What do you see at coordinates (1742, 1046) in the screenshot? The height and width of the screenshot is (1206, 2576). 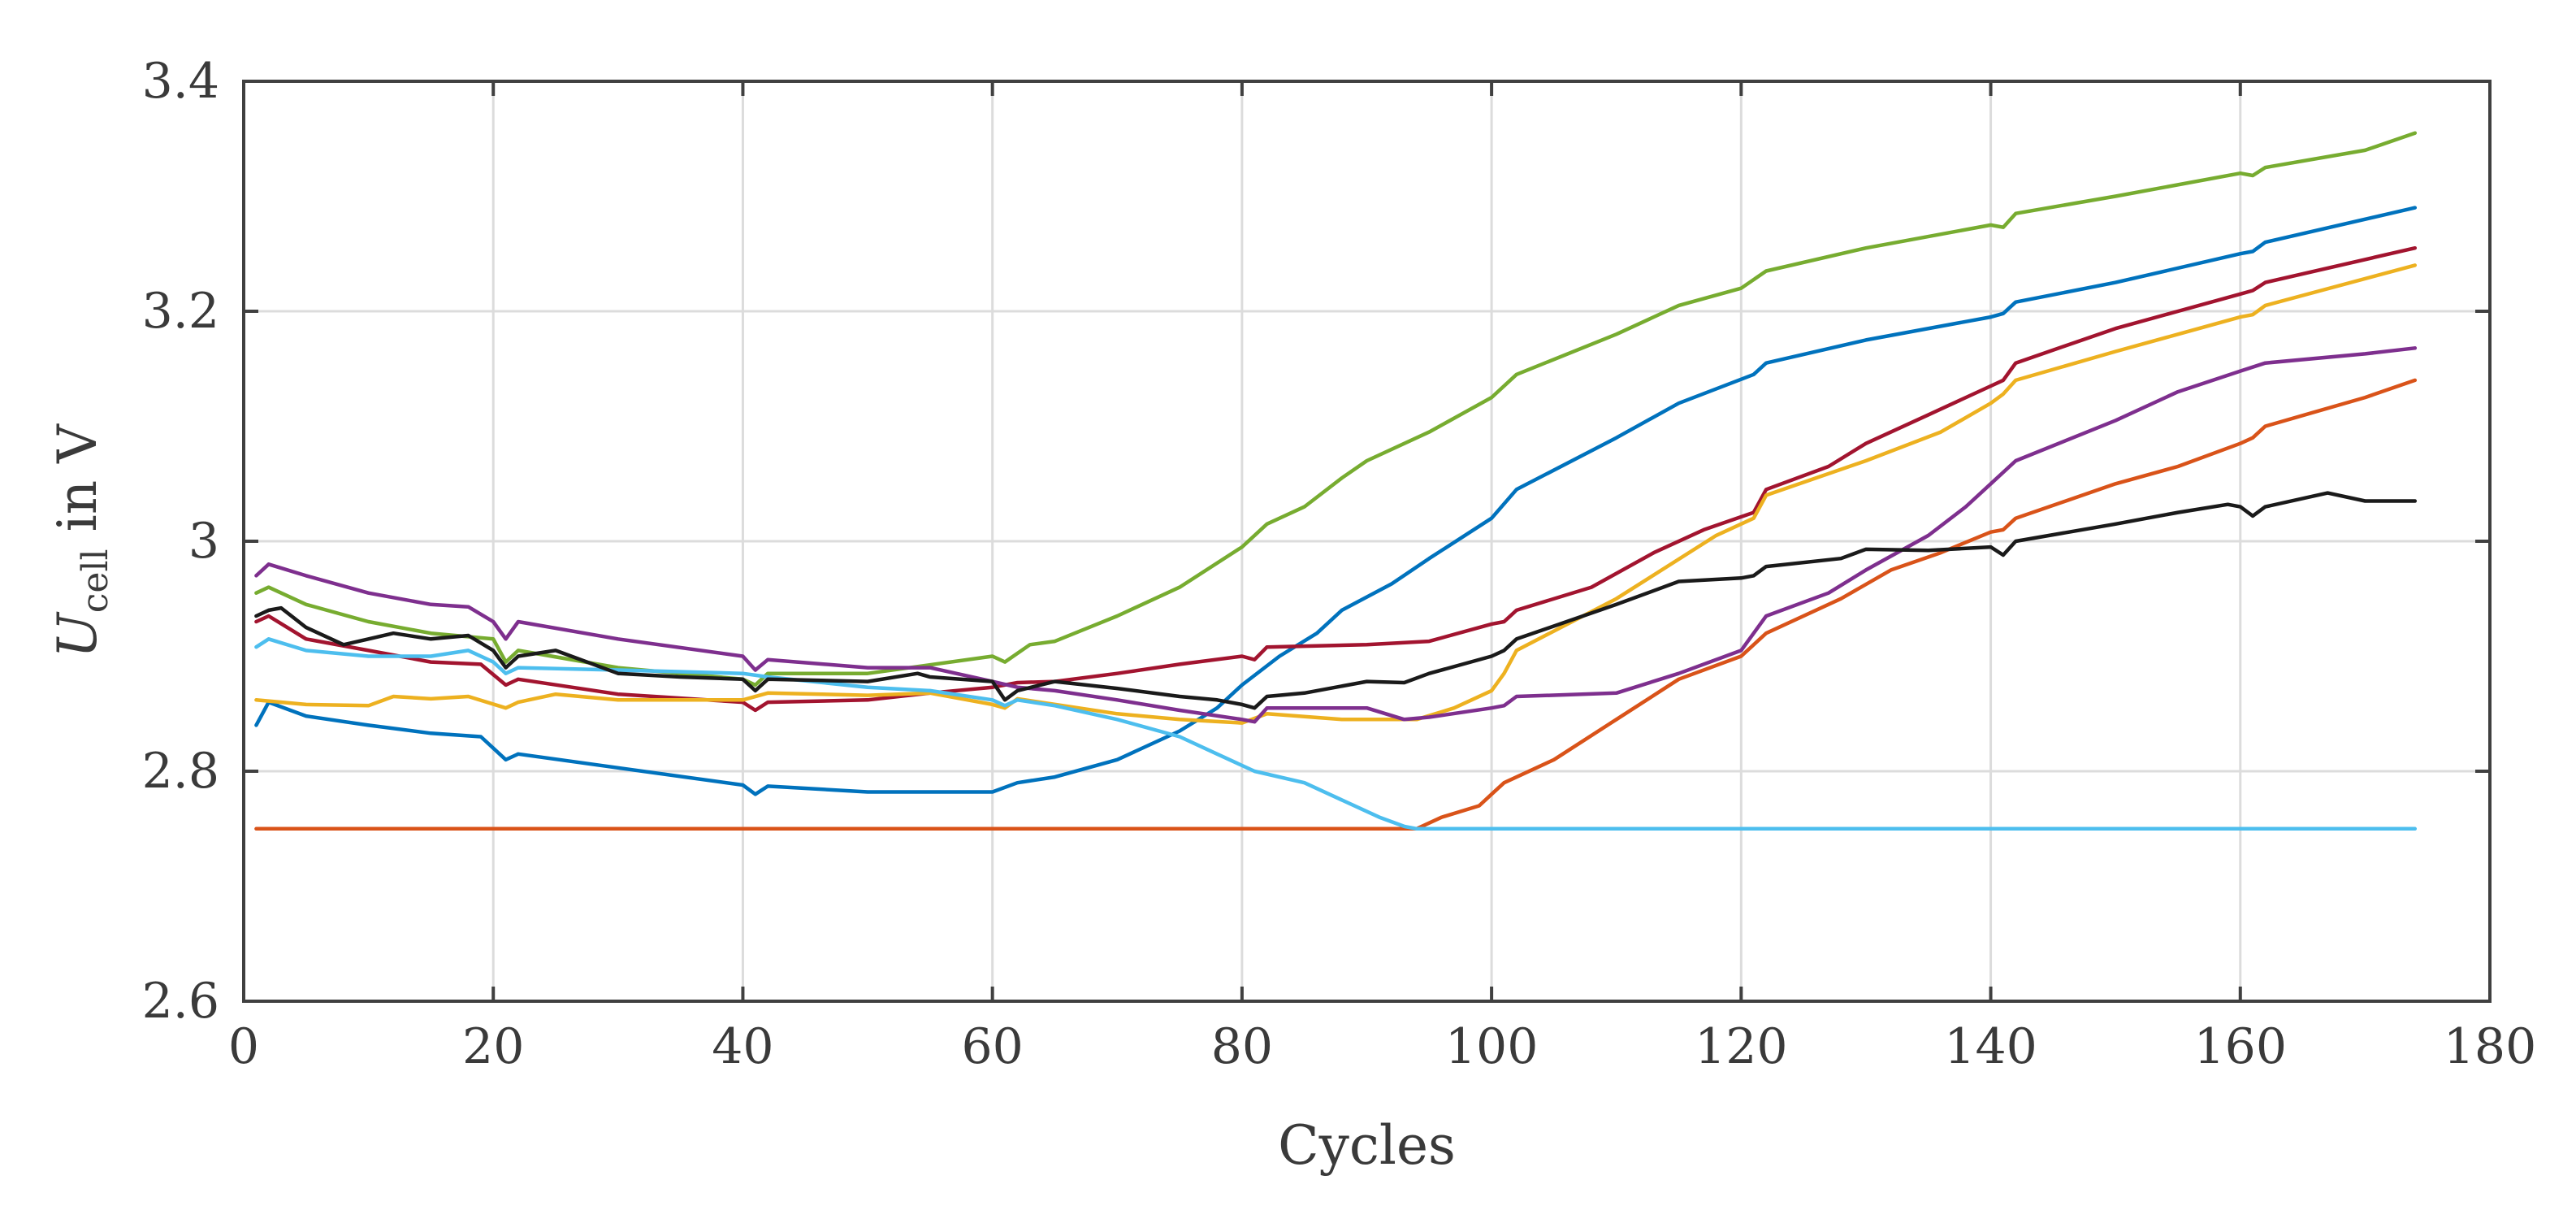 I see `x-tick-label: 120` at bounding box center [1742, 1046].